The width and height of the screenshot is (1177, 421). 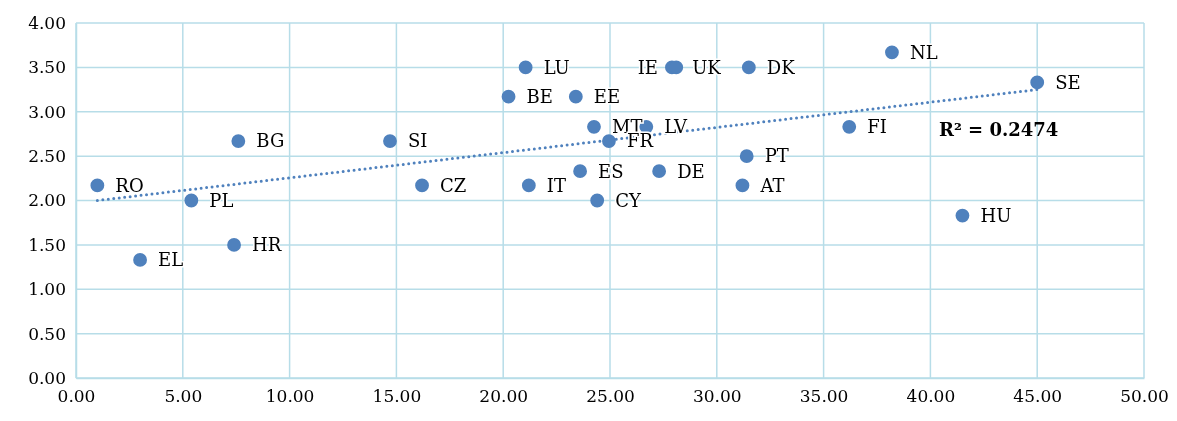 I want to click on x-tick-label: 10.00, so click(x=290, y=396).